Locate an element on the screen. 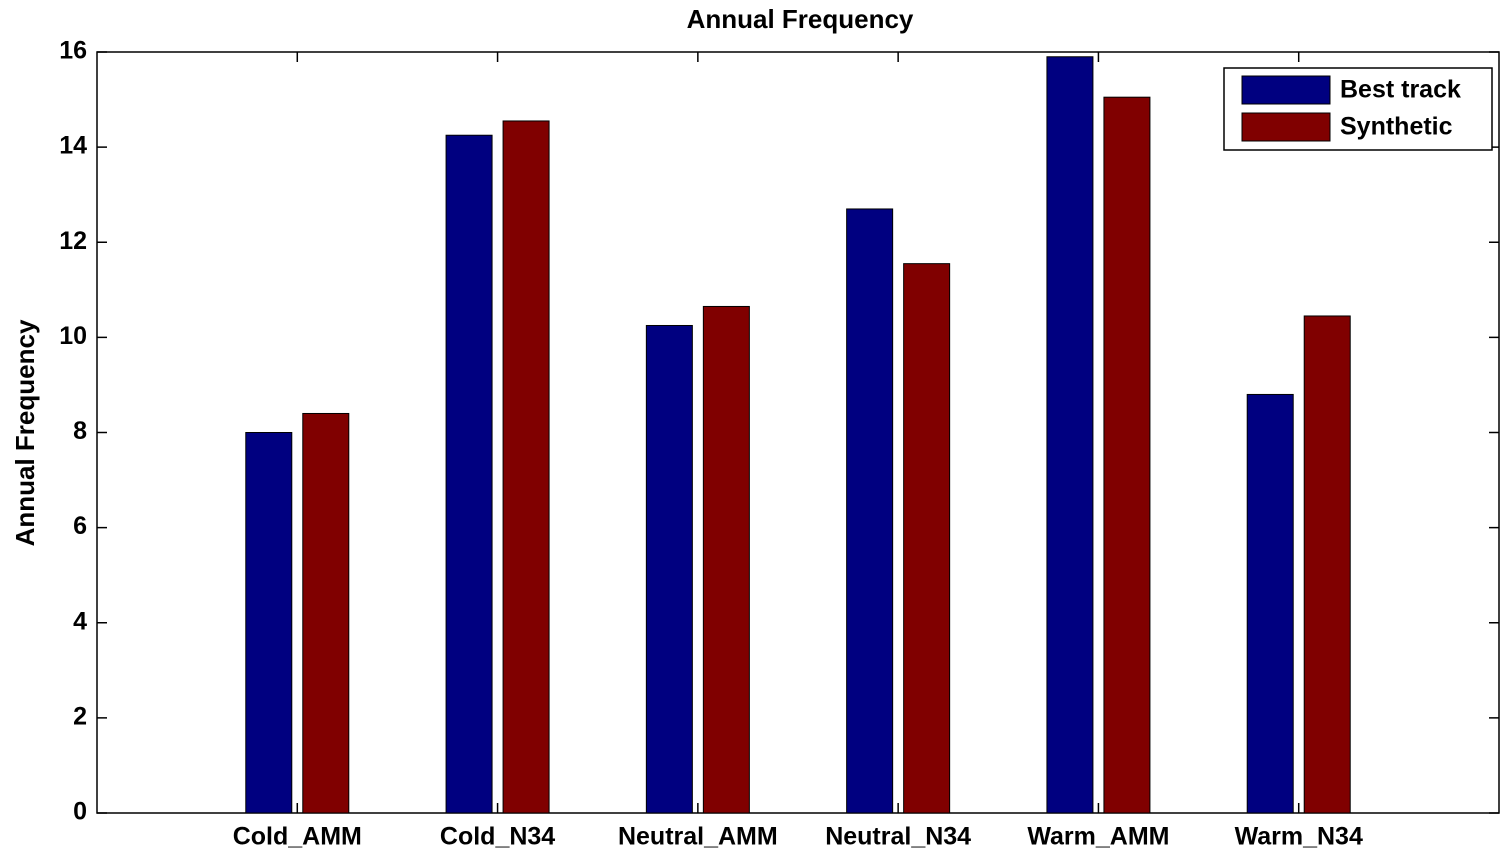 Image resolution: width=1501 pixels, height=857 pixels. y-tick-label: 2 is located at coordinates (80, 716).